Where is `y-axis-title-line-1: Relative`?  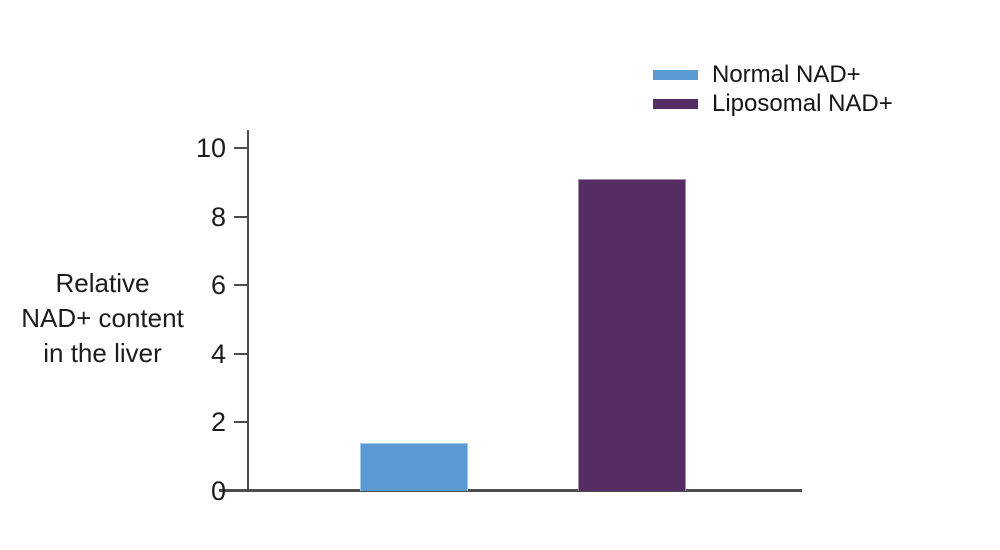 y-axis-title-line-1: Relative is located at coordinates (102, 283).